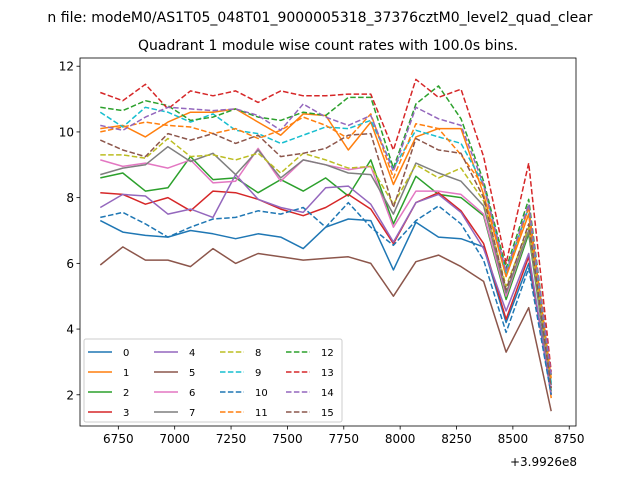 Image resolution: width=640 pixels, height=480 pixels. I want to click on x-tick-label: 7250, so click(231, 439).